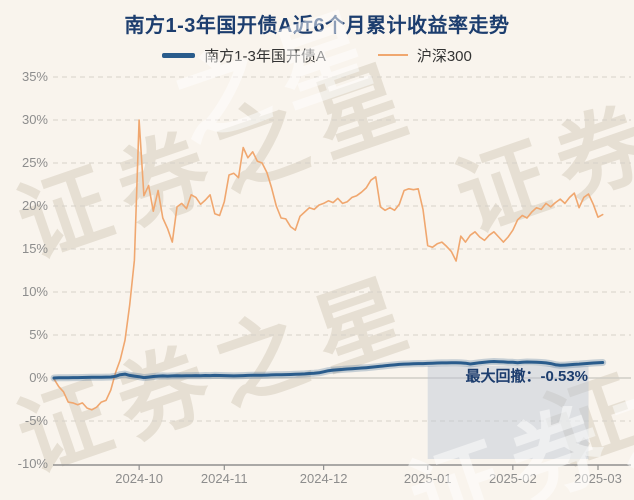 The width and height of the screenshot is (634, 500). Describe the element at coordinates (508, 412) in the screenshot. I see `max-drawdown-region` at that location.